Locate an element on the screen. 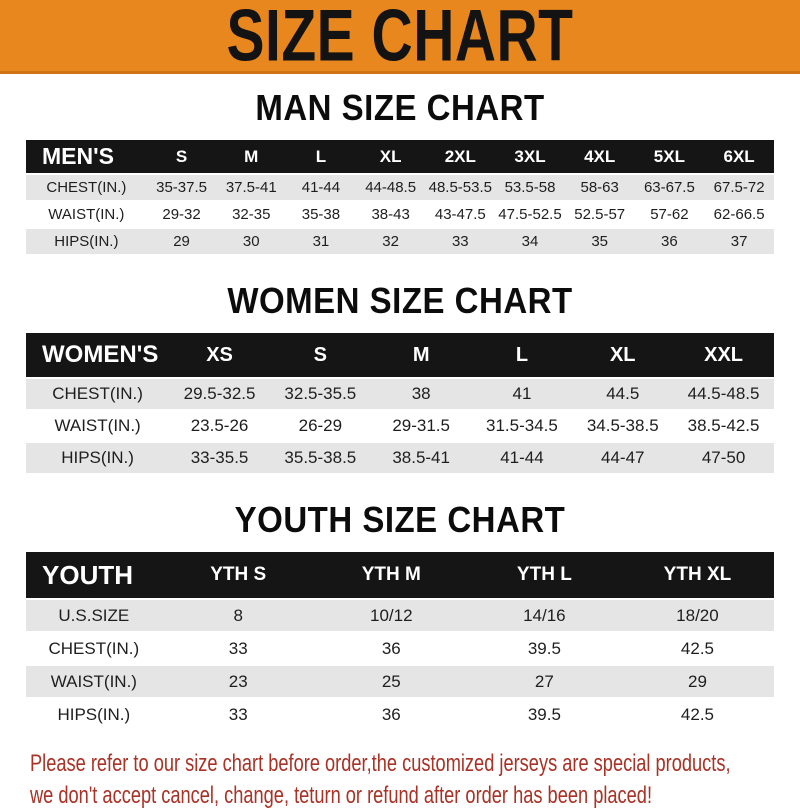  men-value-cell: 36 is located at coordinates (669, 241).